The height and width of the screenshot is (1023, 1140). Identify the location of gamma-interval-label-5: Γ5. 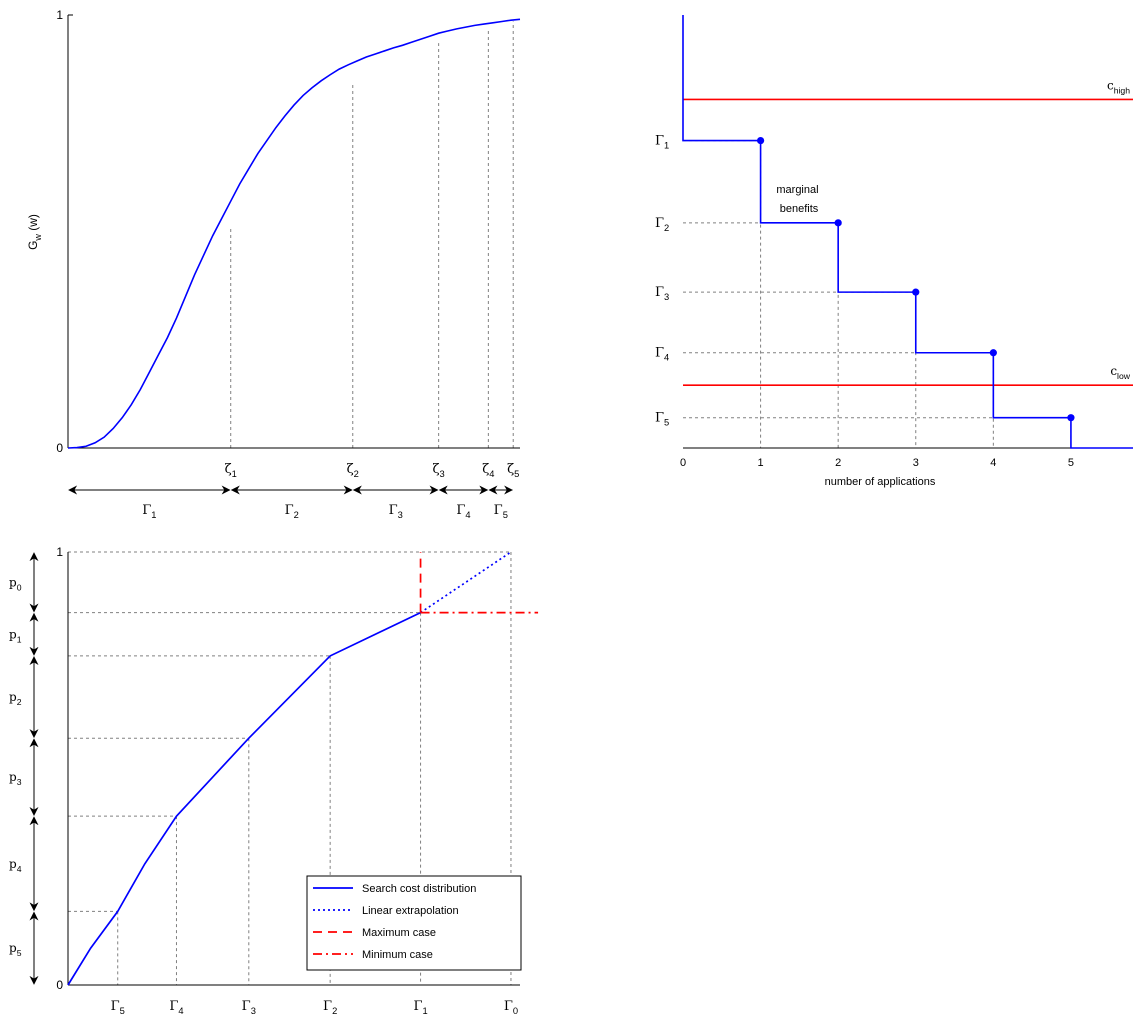
(501, 511).